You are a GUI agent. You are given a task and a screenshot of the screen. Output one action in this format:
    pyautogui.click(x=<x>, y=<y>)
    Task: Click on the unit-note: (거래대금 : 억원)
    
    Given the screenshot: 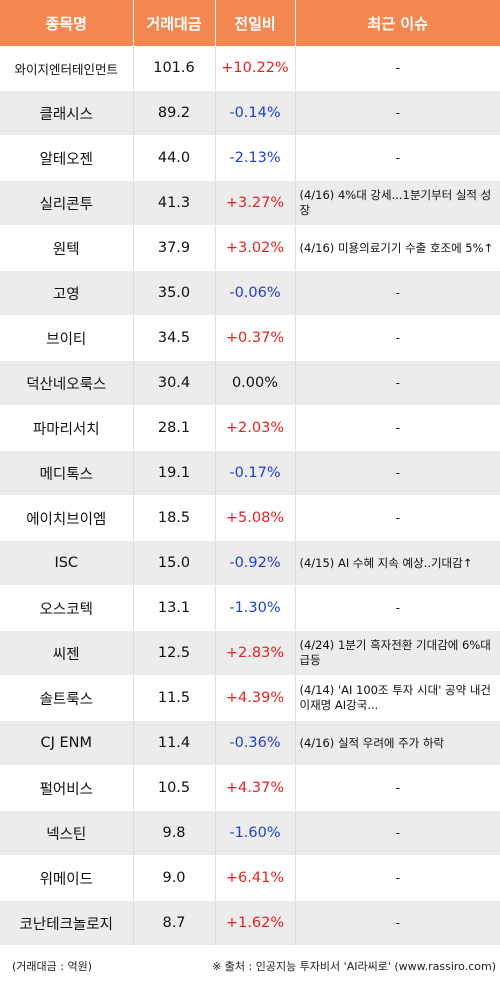 What is the action you would take?
    pyautogui.click(x=52, y=966)
    